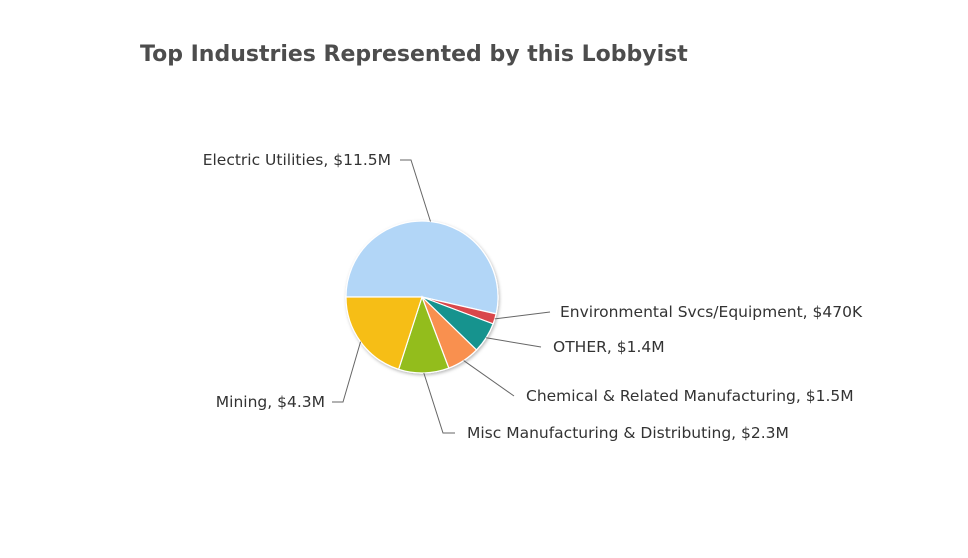  Describe the element at coordinates (489, 378) in the screenshot. I see `leader-line-chemical-related-manufacturing` at that location.